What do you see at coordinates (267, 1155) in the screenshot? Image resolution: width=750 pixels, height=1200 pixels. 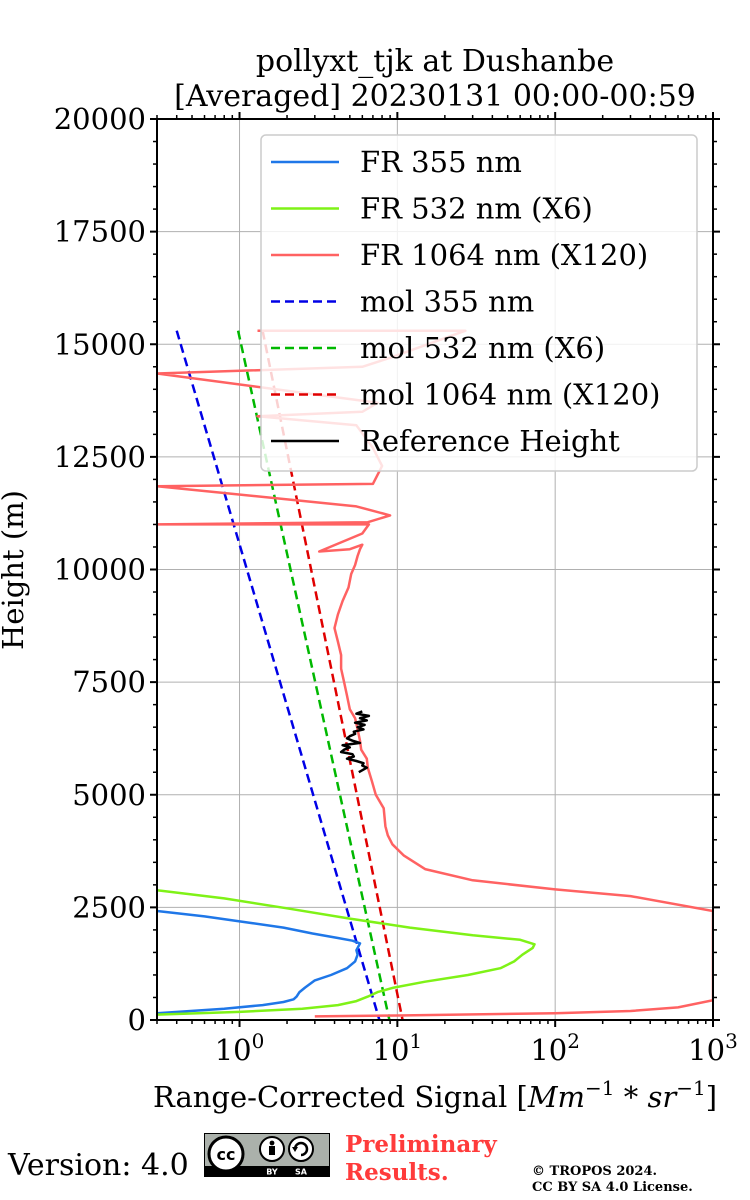 I see `cc-by-sa-license-badge: cc BY SA` at bounding box center [267, 1155].